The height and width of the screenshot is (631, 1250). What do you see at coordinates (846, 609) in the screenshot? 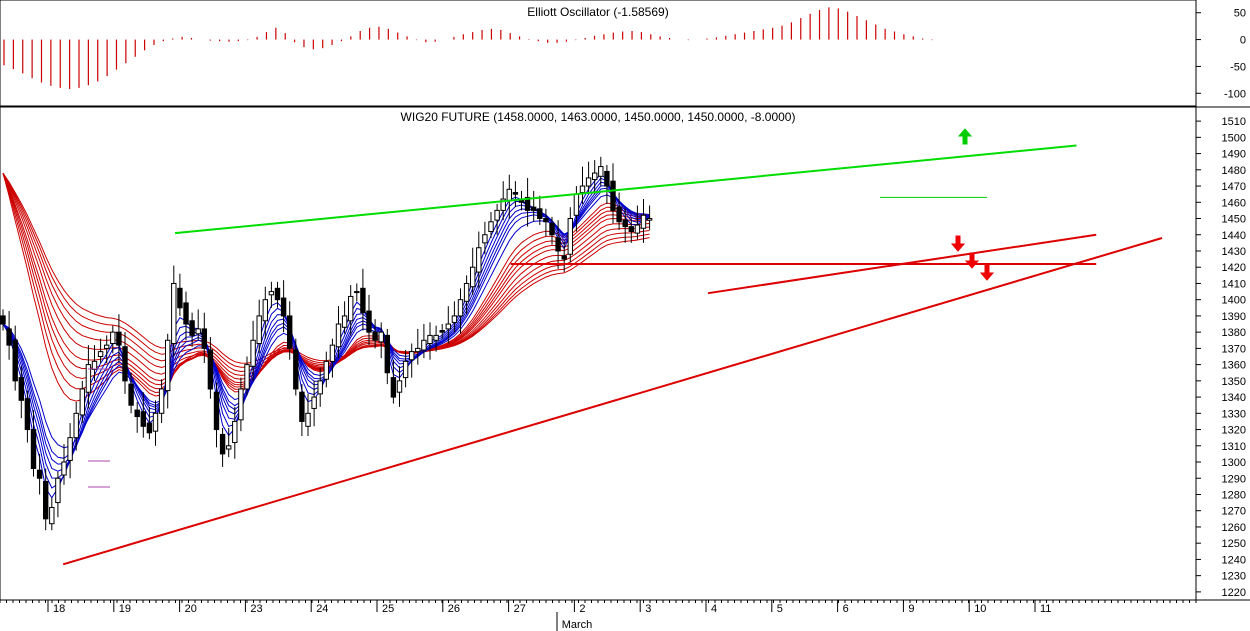
I see `x-tick-label: 6` at bounding box center [846, 609].